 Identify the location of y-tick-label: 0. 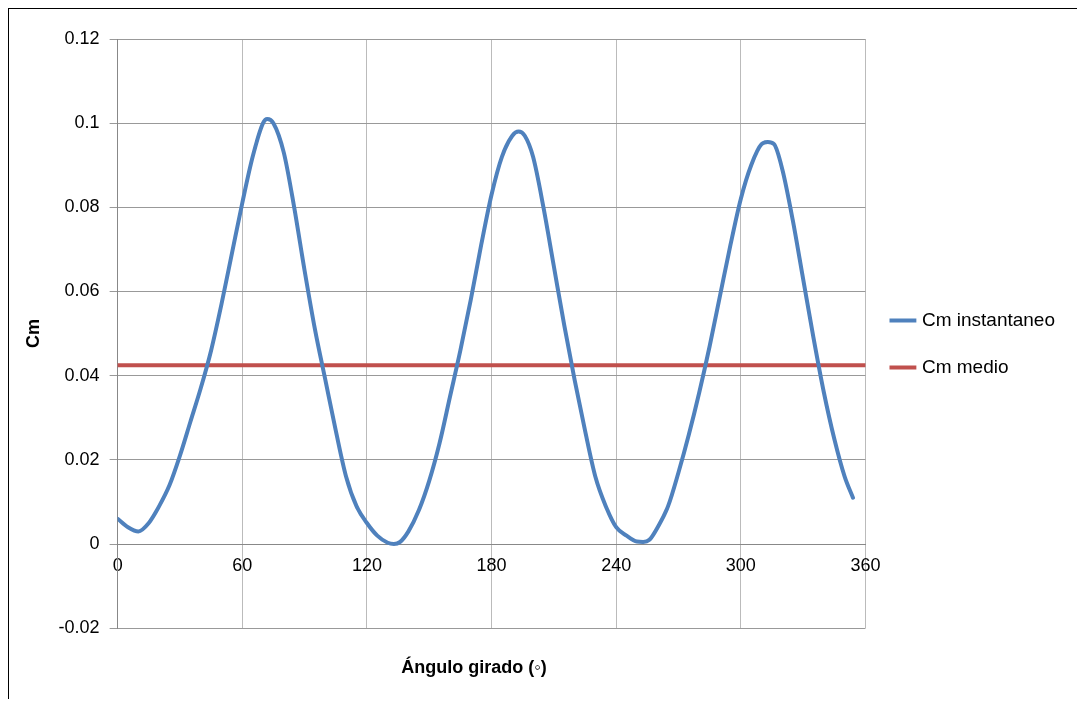
(94, 543).